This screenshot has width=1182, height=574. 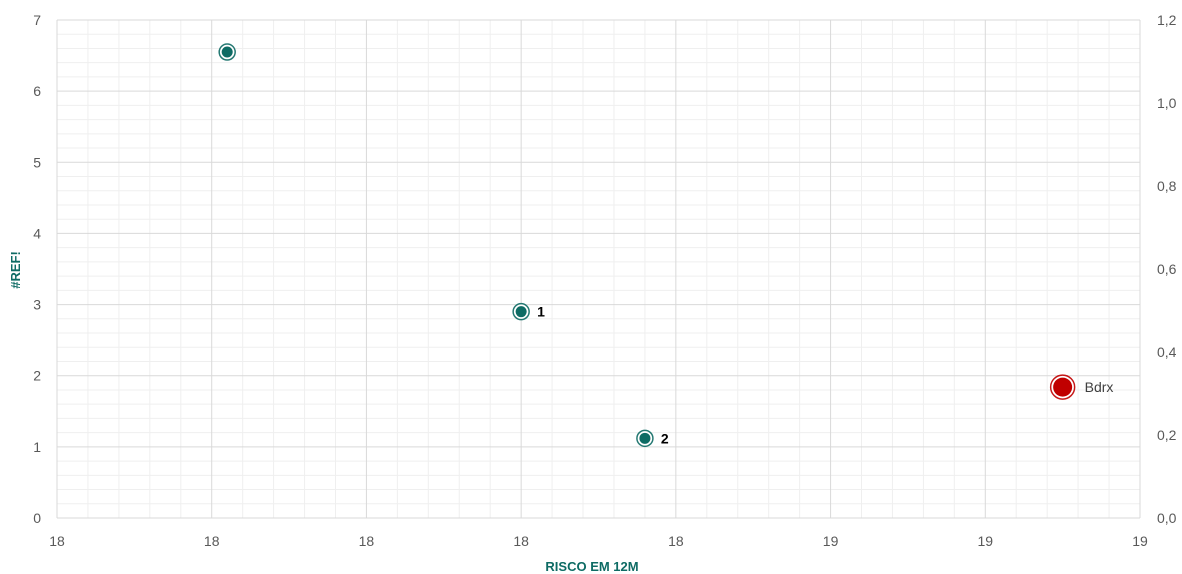 I want to click on y2-tick-label: 0,4, so click(x=1167, y=352).